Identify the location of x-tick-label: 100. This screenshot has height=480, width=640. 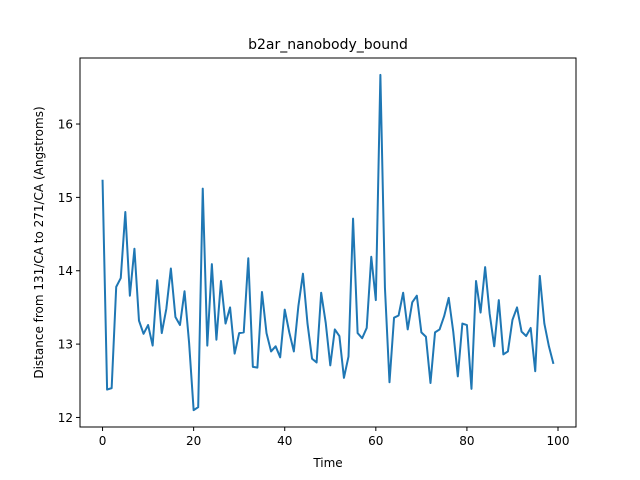
(558, 441).